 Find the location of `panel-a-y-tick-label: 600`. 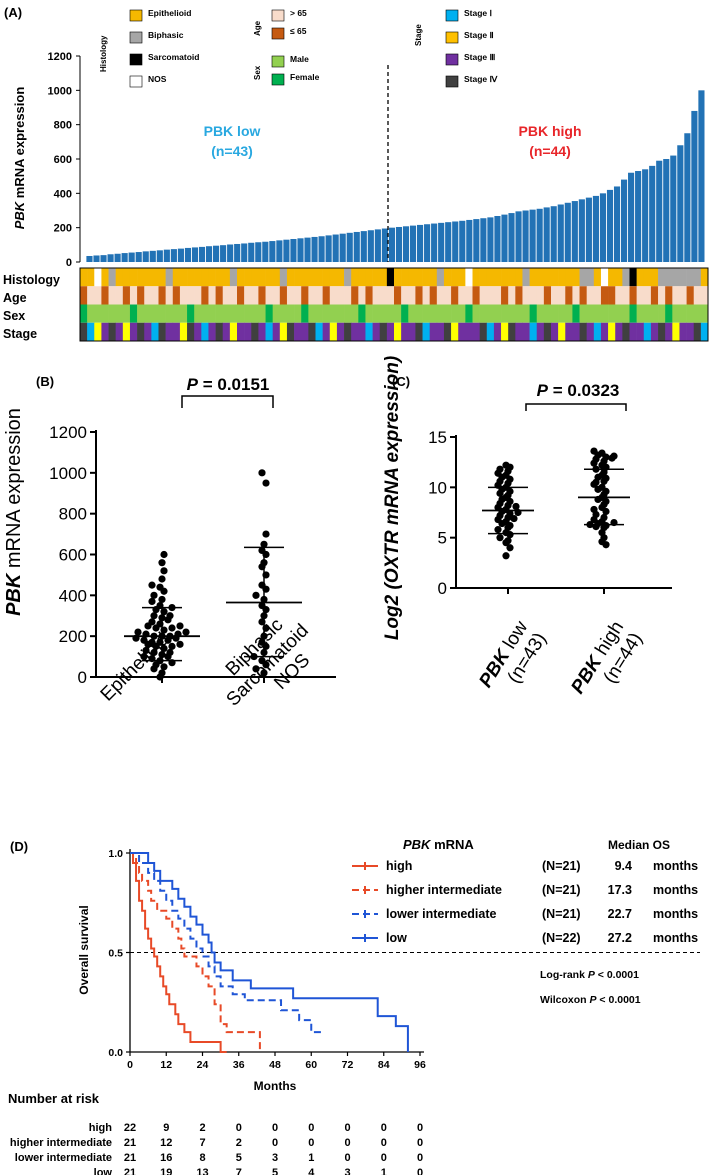

panel-a-y-tick-label: 600 is located at coordinates (63, 160).